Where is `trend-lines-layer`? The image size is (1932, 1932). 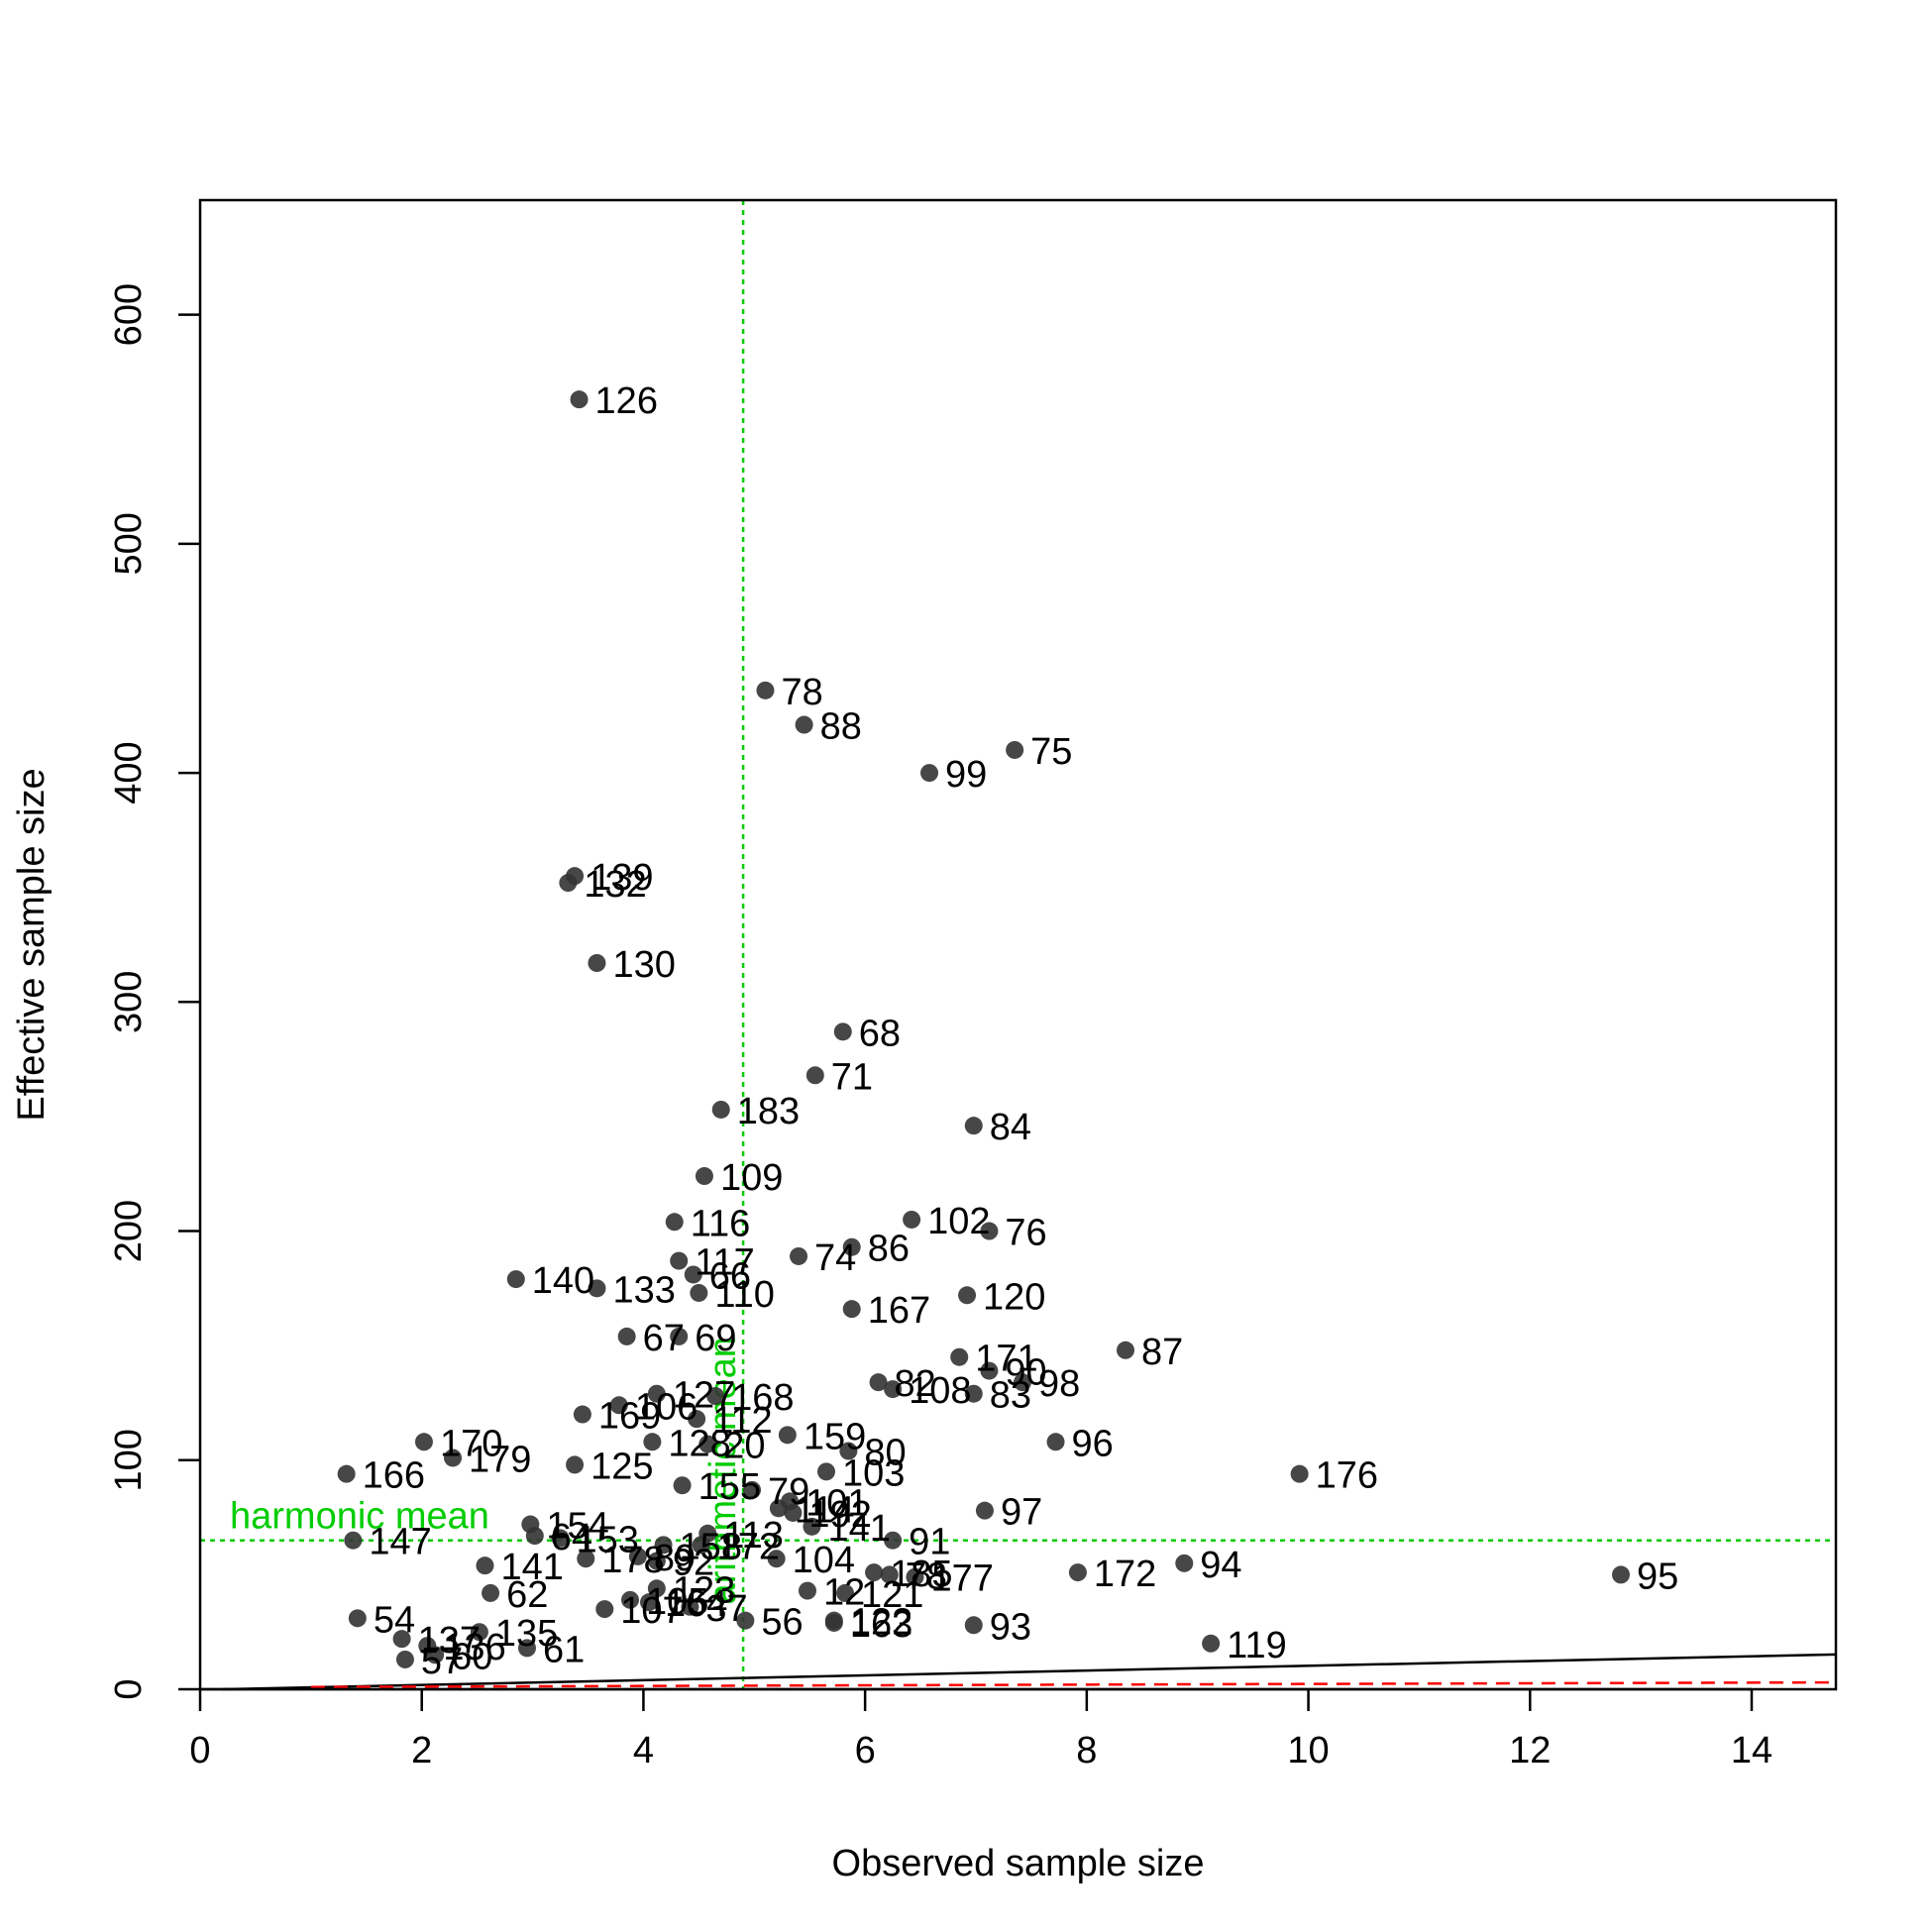
trend-lines-layer is located at coordinates (1029, 1672).